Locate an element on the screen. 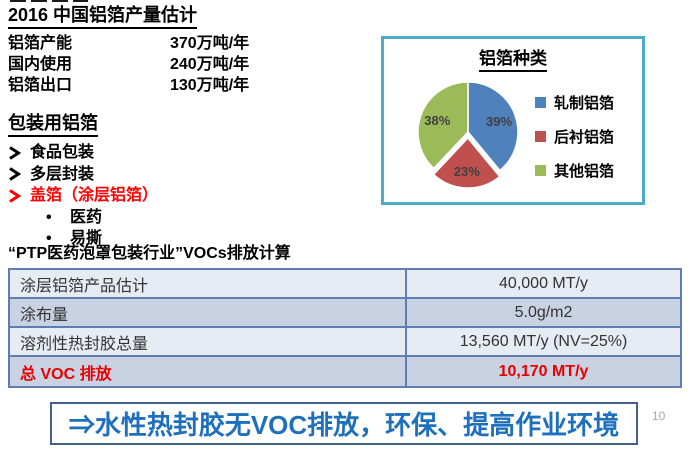 This screenshot has height=452, width=690. pie-data-label: 23% is located at coordinates (467, 171).